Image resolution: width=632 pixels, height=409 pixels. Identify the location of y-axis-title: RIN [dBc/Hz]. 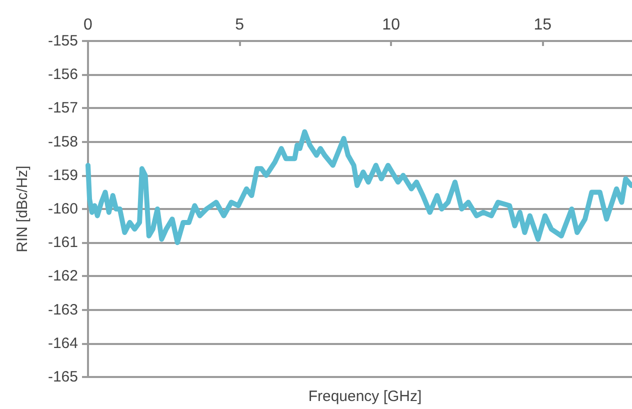
(22, 209).